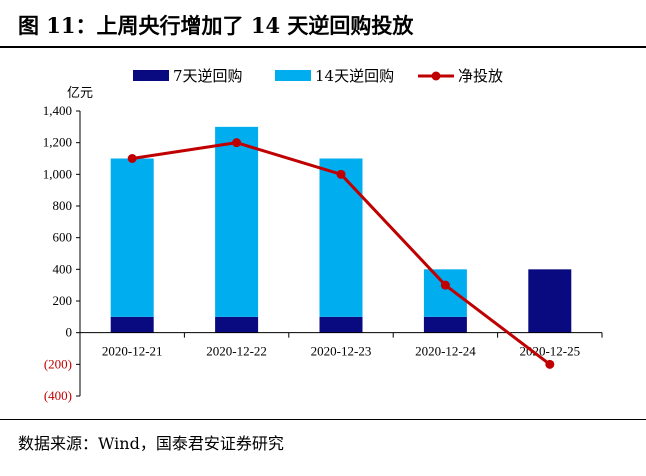 Image resolution: width=646 pixels, height=476 pixels. Describe the element at coordinates (132, 351) in the screenshot. I see `x-tick-label: 2020-12-21` at that location.